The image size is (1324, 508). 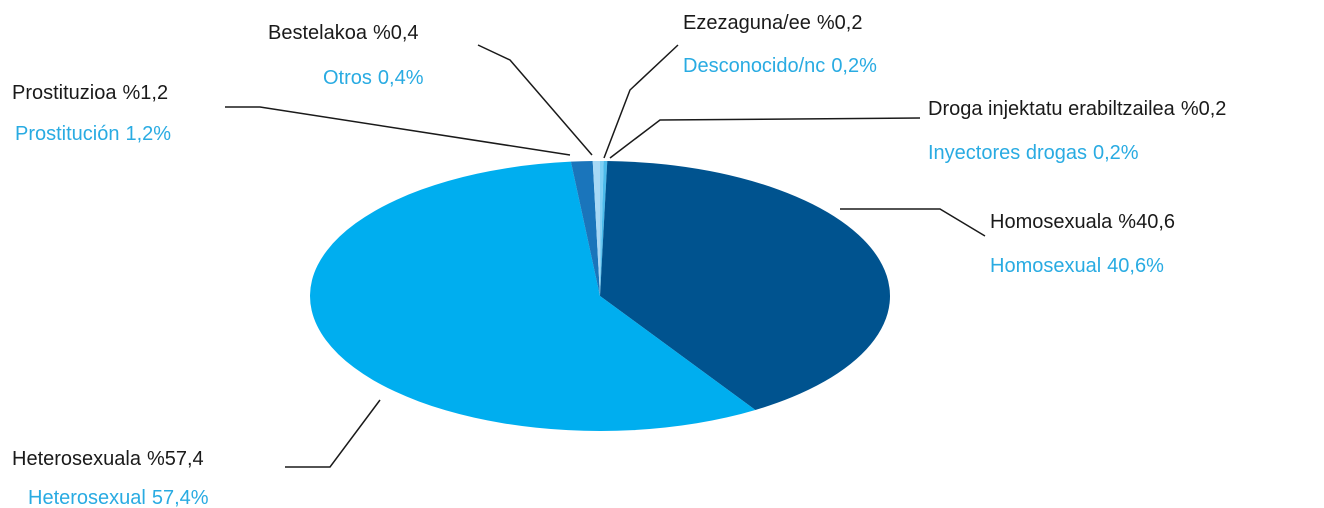 What do you see at coordinates (77, 459) in the screenshot?
I see `category-name: Heterosexuala` at bounding box center [77, 459].